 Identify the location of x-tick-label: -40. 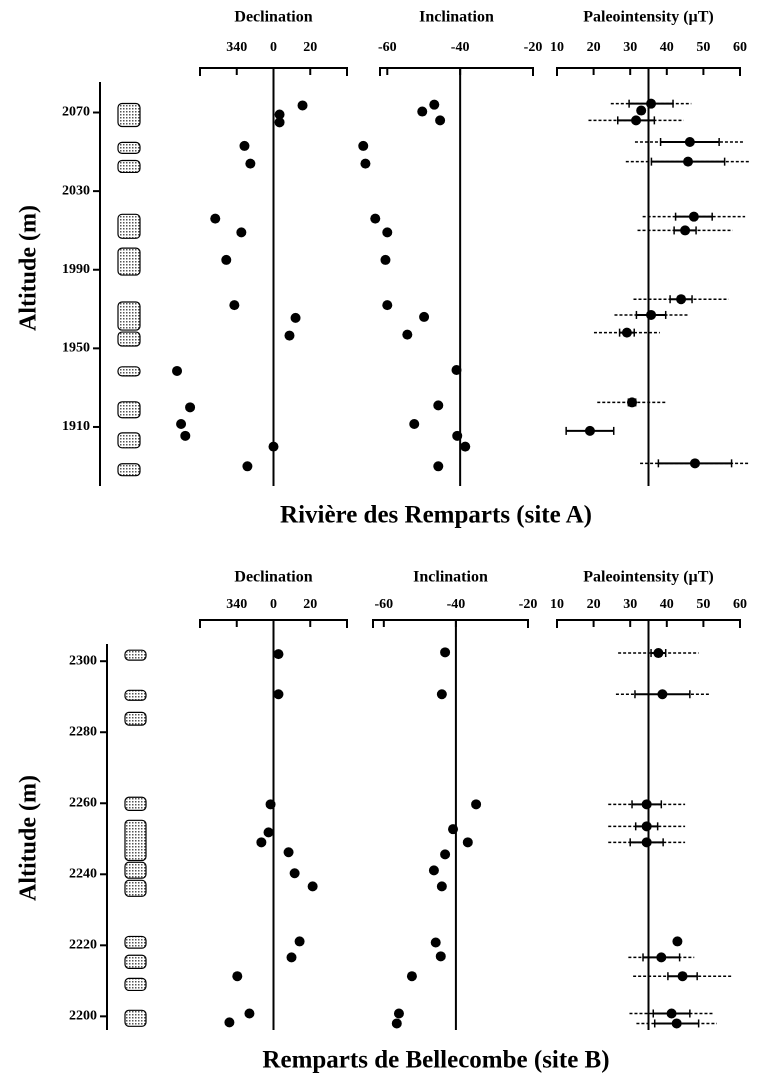
(456, 604).